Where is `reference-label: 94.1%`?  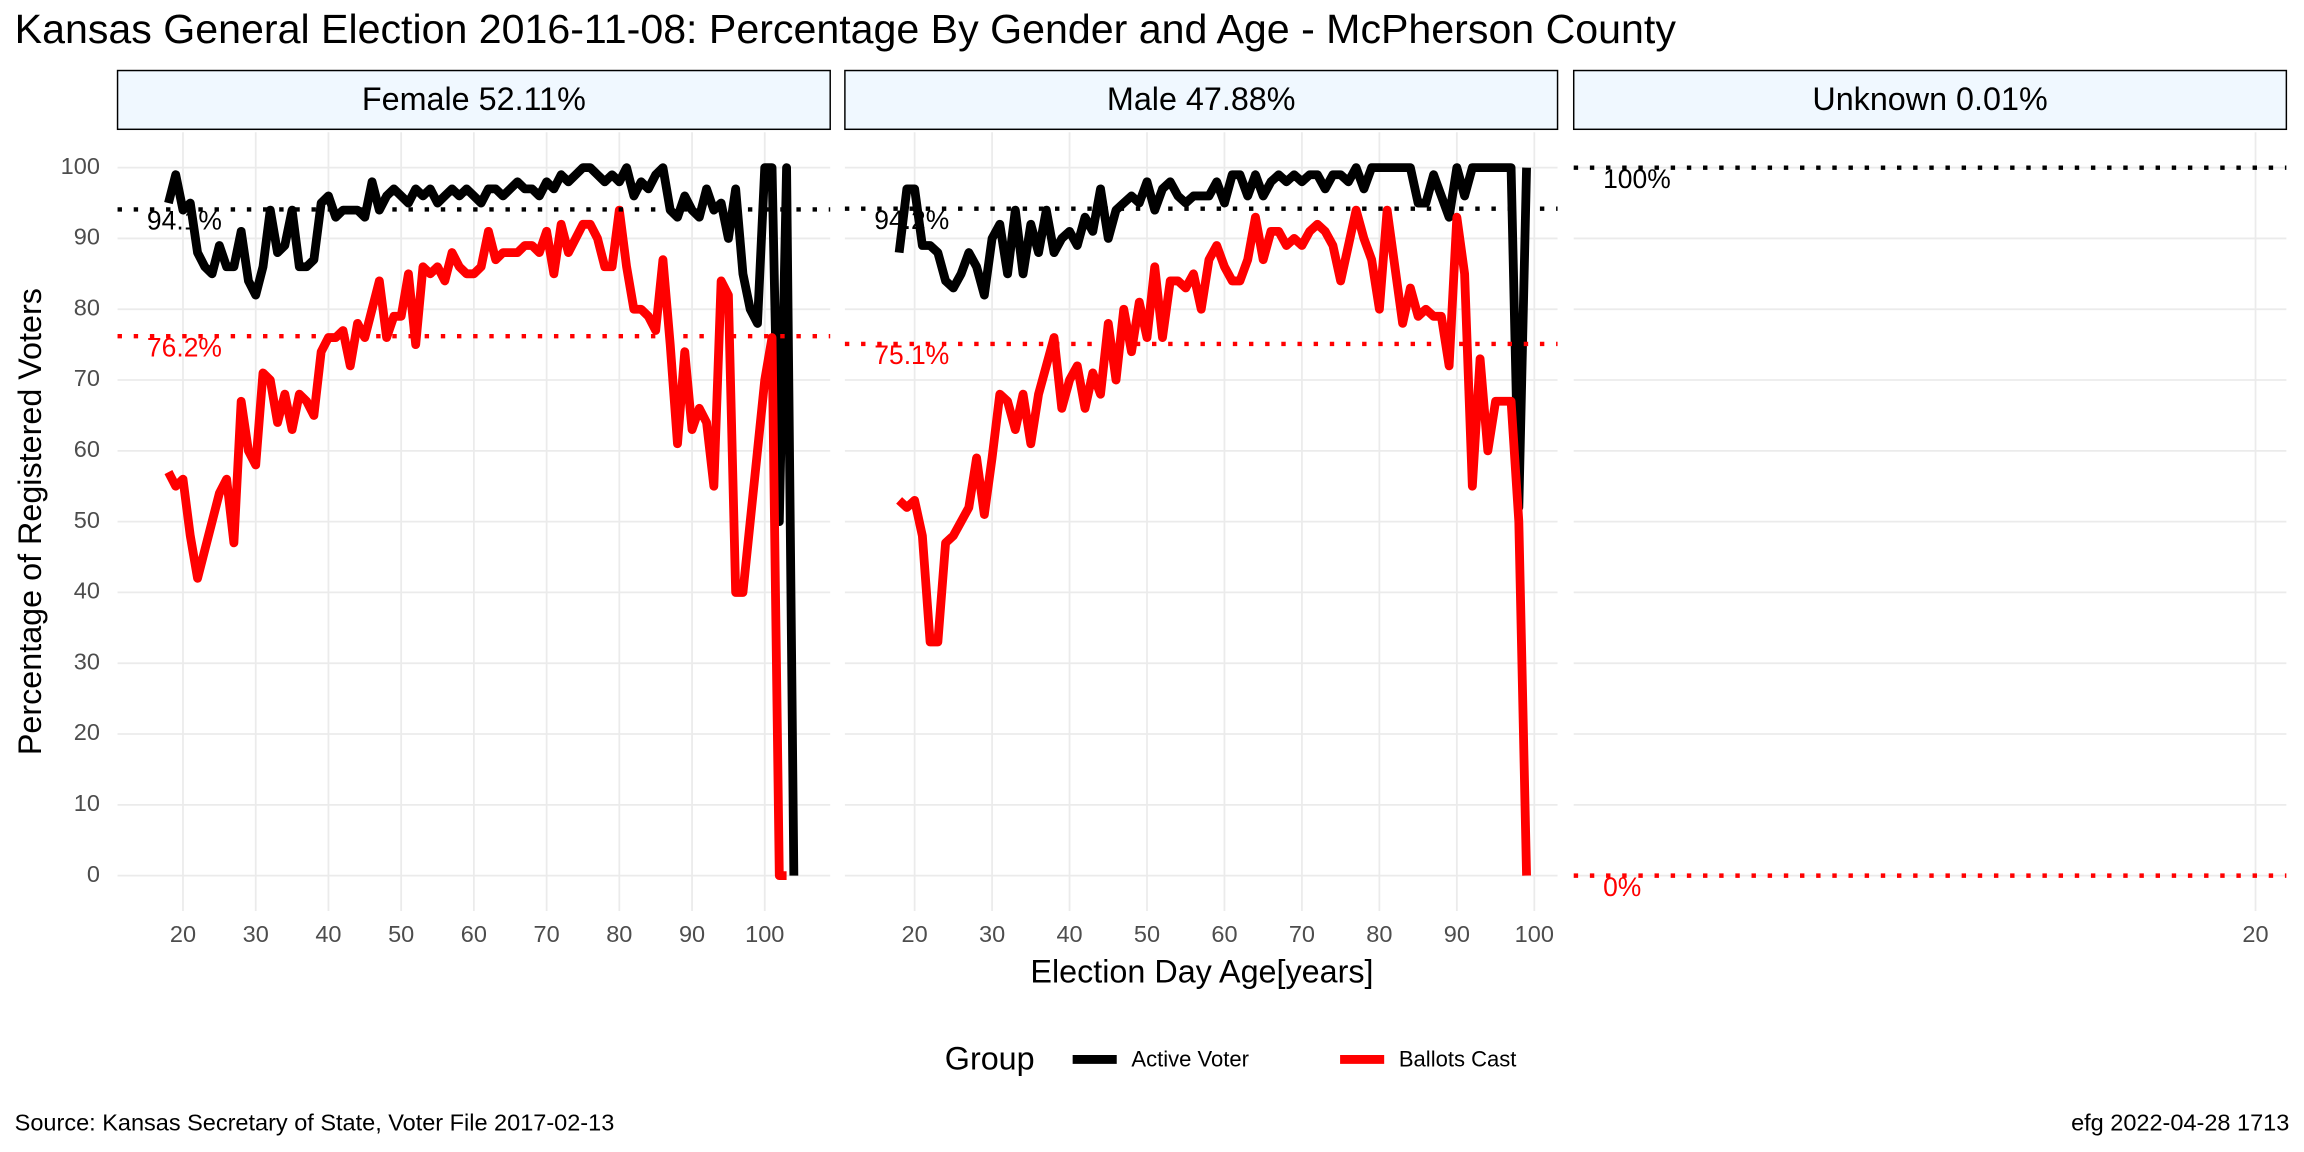
reference-label: 94.1% is located at coordinates (184, 221).